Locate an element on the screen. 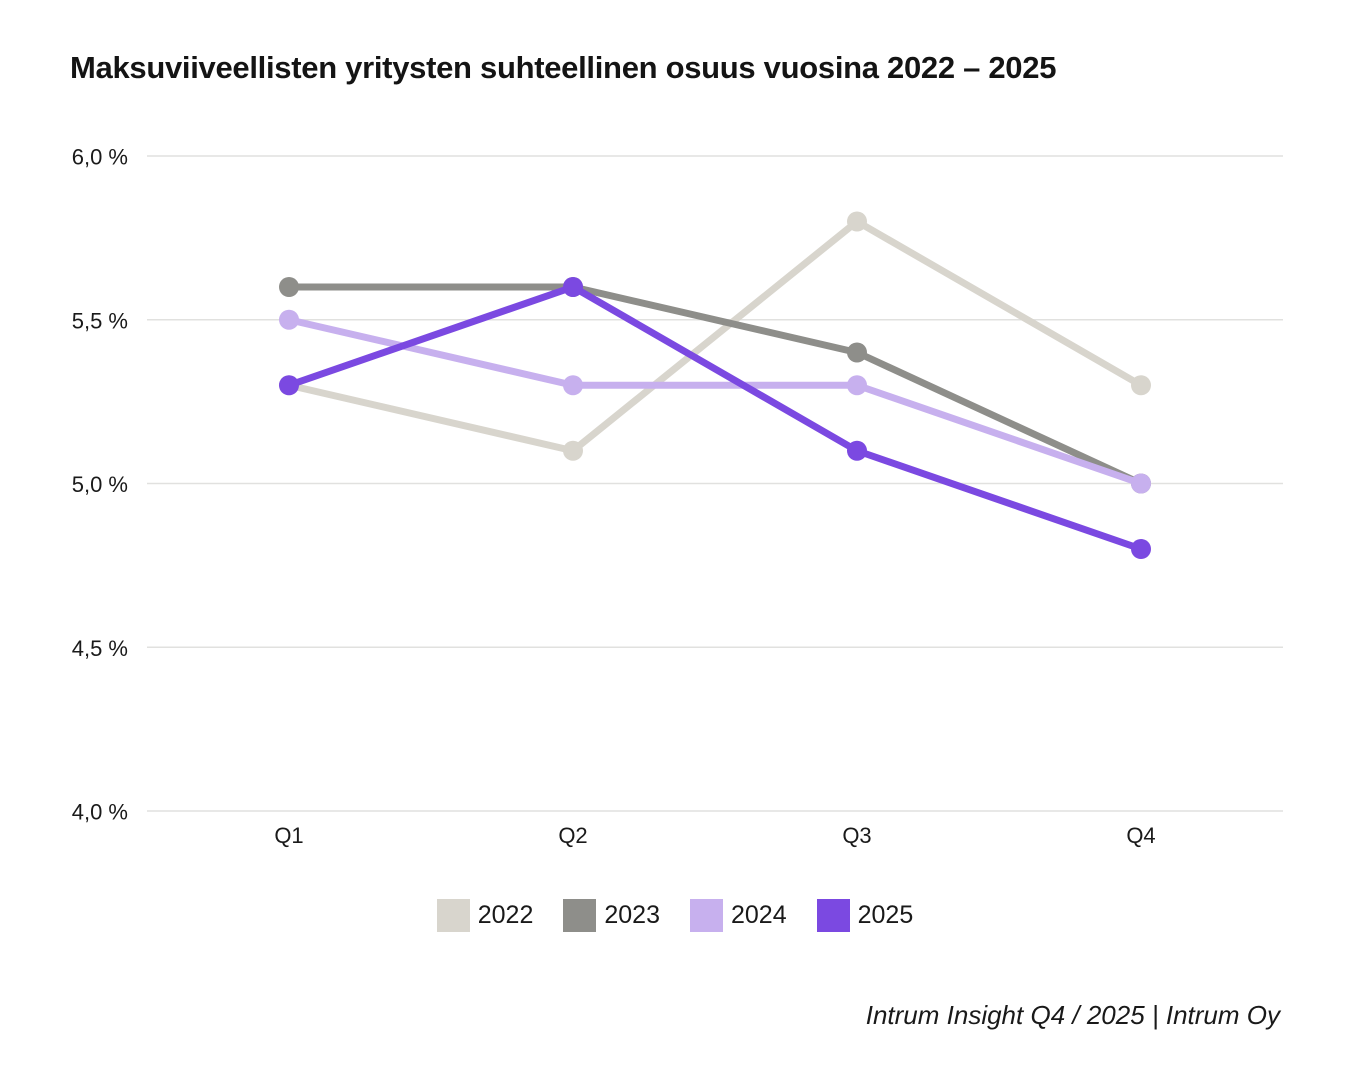 Image resolution: width=1350 pixels, height=1080 pixels. legend-label-2025: 2025 is located at coordinates (885, 915).